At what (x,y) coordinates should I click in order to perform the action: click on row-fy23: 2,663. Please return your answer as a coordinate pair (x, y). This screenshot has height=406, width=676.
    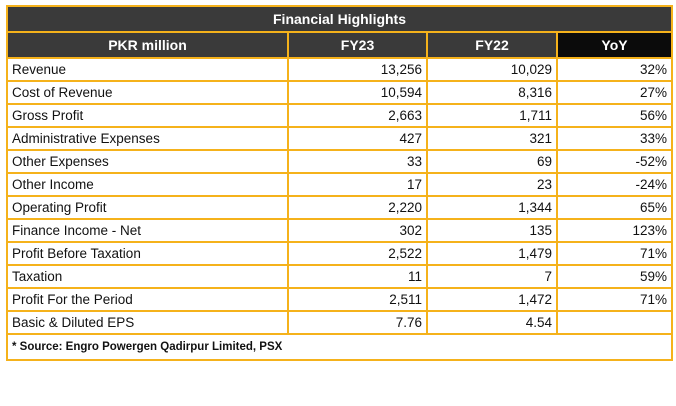
    Looking at the image, I should click on (357, 115).